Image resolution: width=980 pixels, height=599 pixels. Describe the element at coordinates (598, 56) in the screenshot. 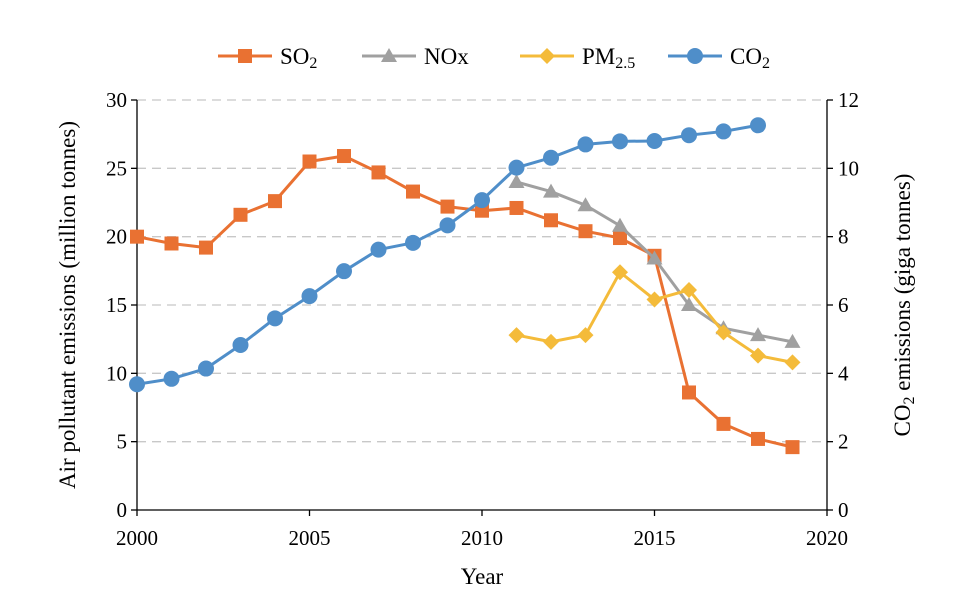

I see `legend-label-main: PM` at that location.